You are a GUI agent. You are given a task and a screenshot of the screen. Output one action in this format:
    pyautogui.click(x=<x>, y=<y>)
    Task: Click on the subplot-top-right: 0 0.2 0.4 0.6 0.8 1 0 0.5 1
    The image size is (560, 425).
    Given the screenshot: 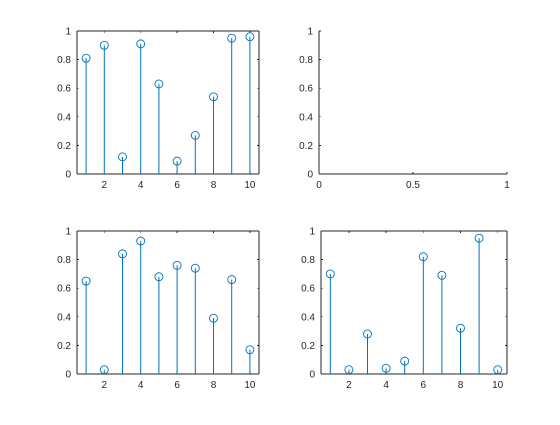 What is the action you would take?
    pyautogui.click(x=404, y=109)
    